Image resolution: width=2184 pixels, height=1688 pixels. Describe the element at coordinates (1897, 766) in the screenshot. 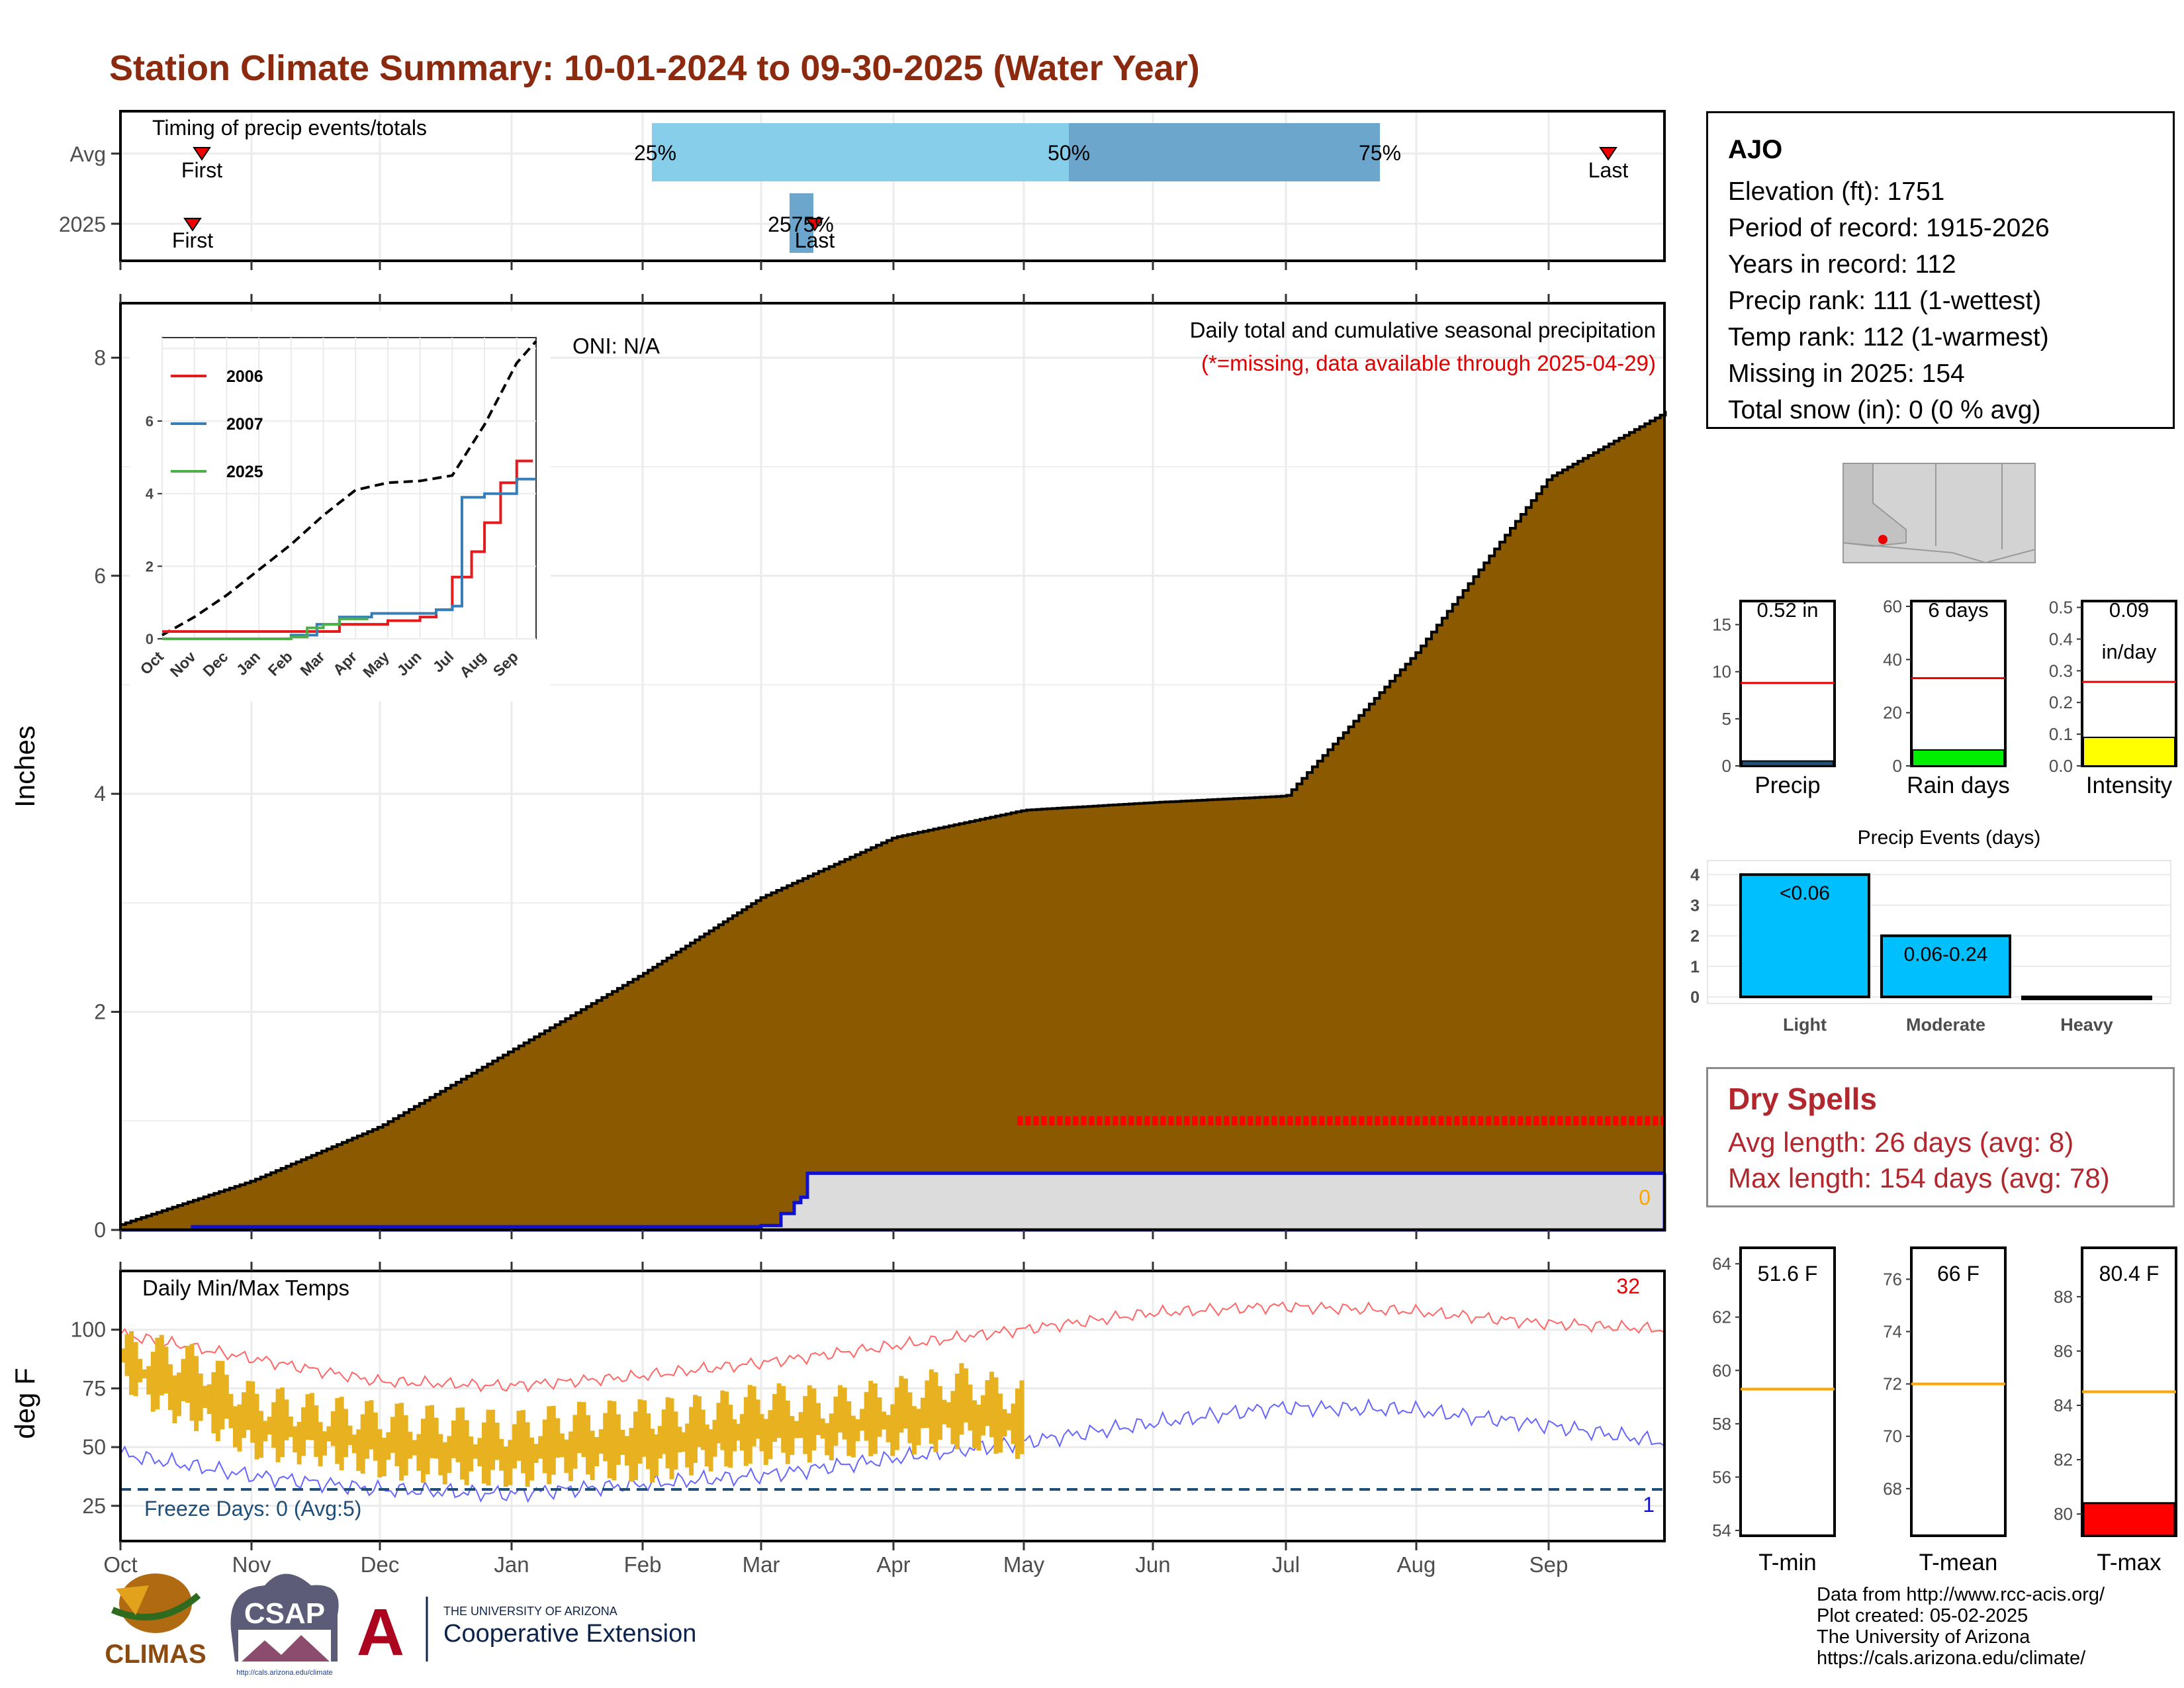

I see `mini-bar-y-tick: 0` at that location.